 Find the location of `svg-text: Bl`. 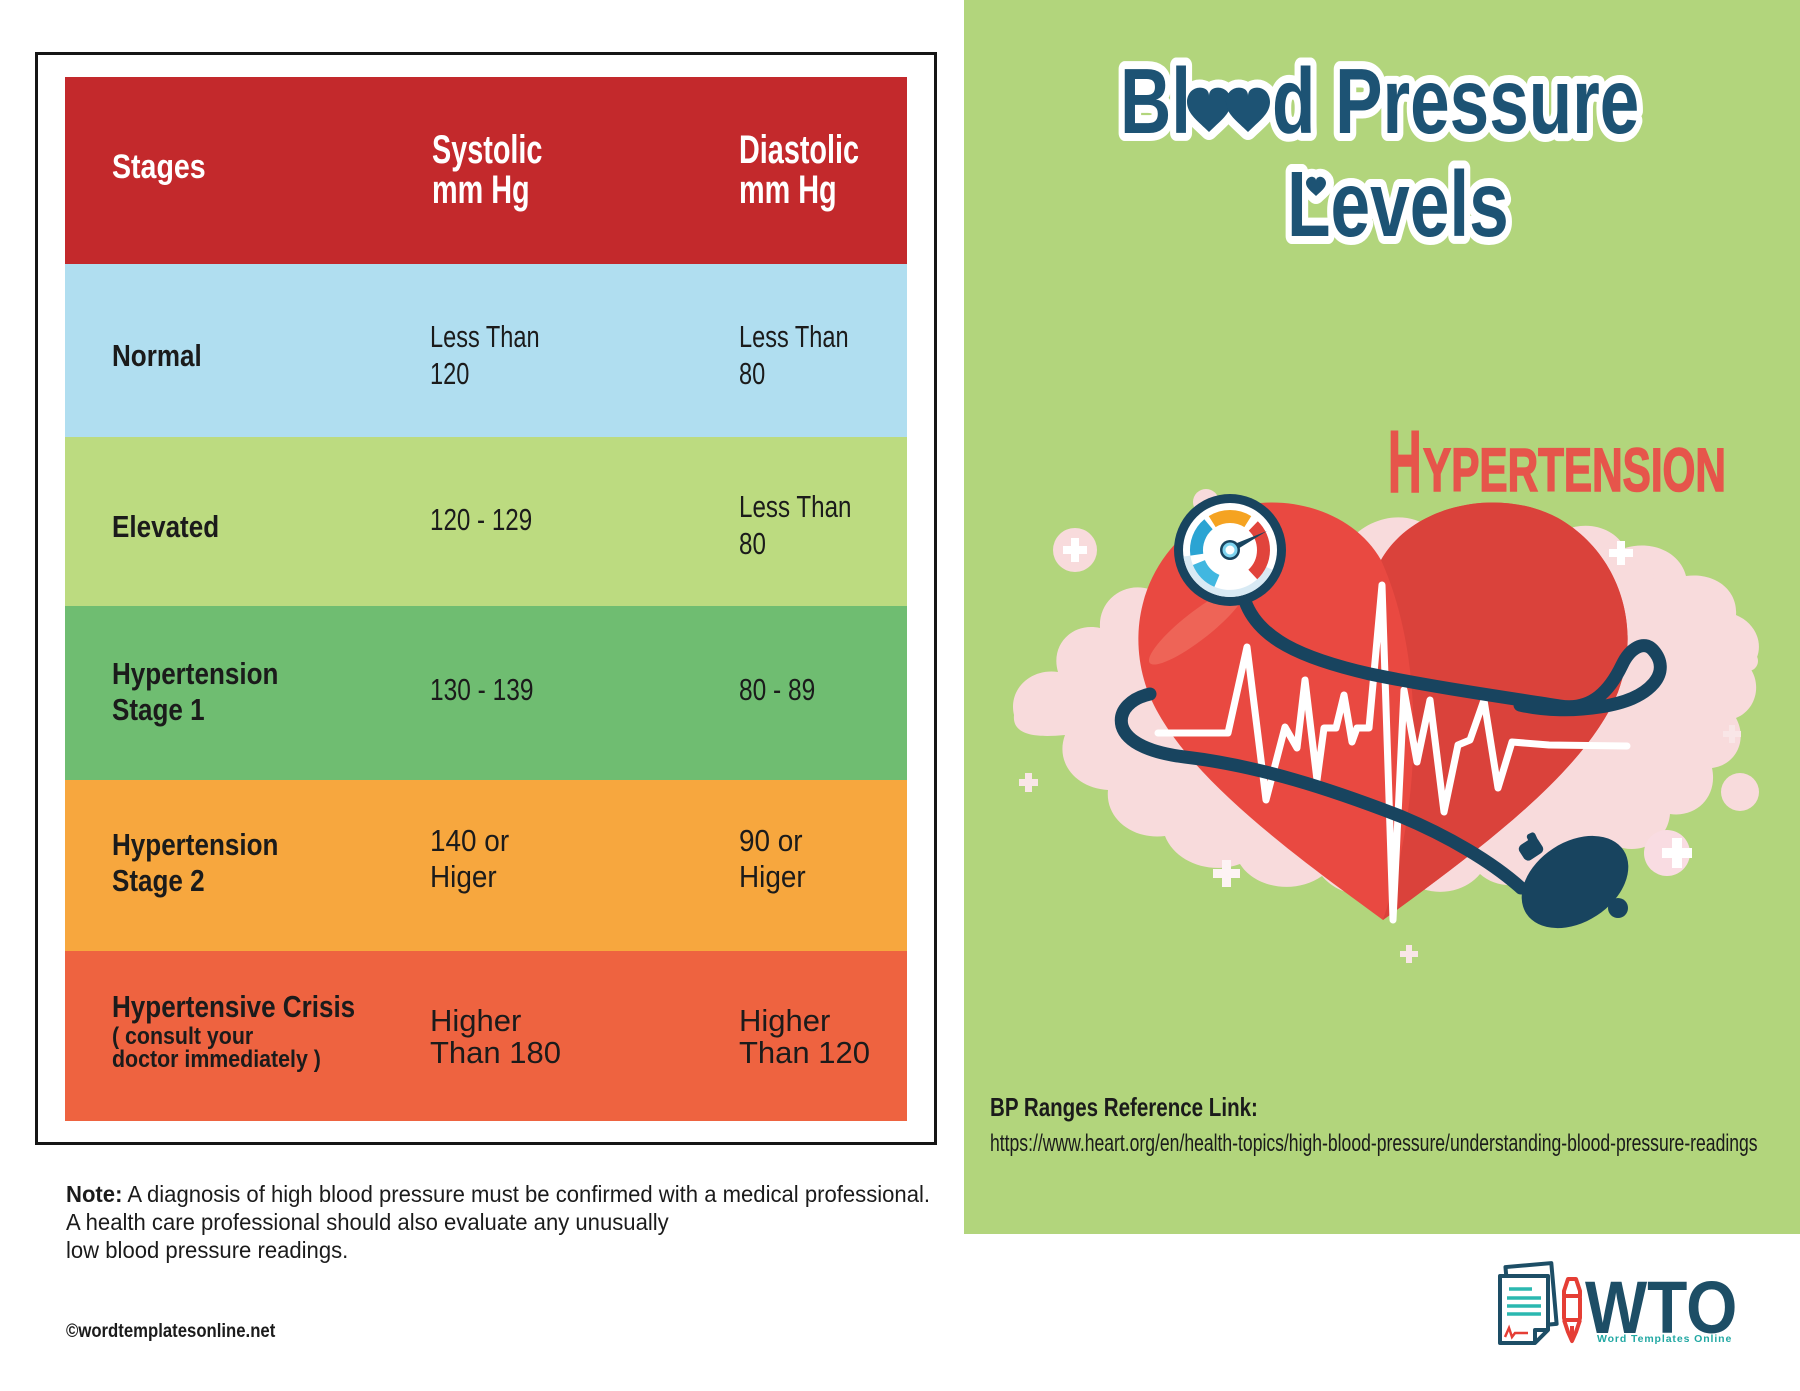

svg-text: Bl is located at coordinates (1155, 101).